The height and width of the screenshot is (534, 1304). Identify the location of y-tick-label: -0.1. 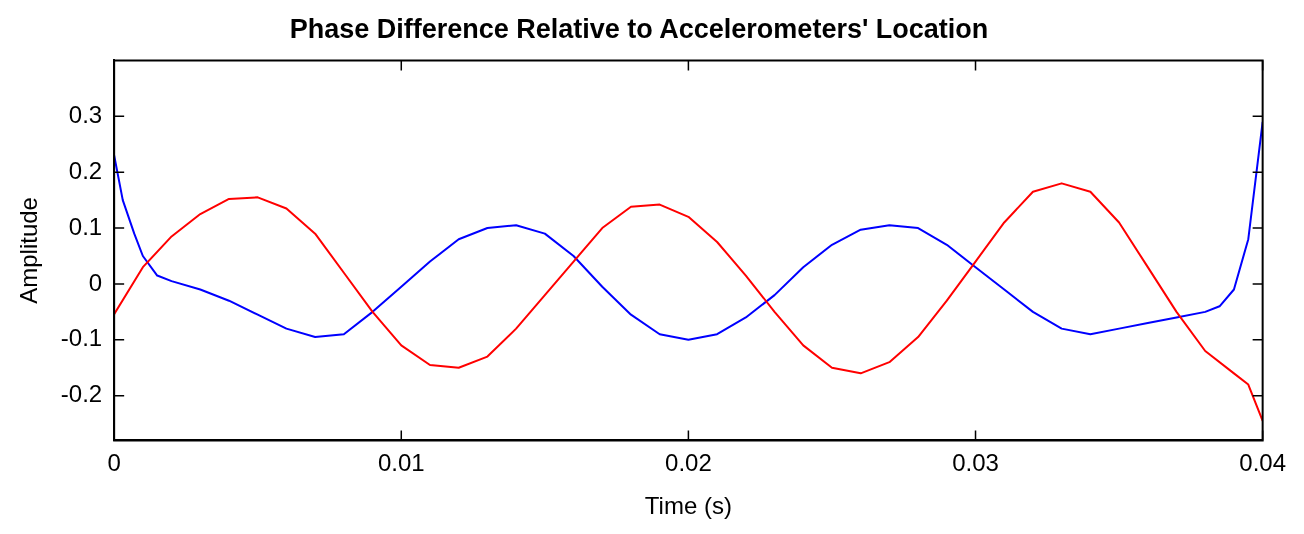
(81, 338).